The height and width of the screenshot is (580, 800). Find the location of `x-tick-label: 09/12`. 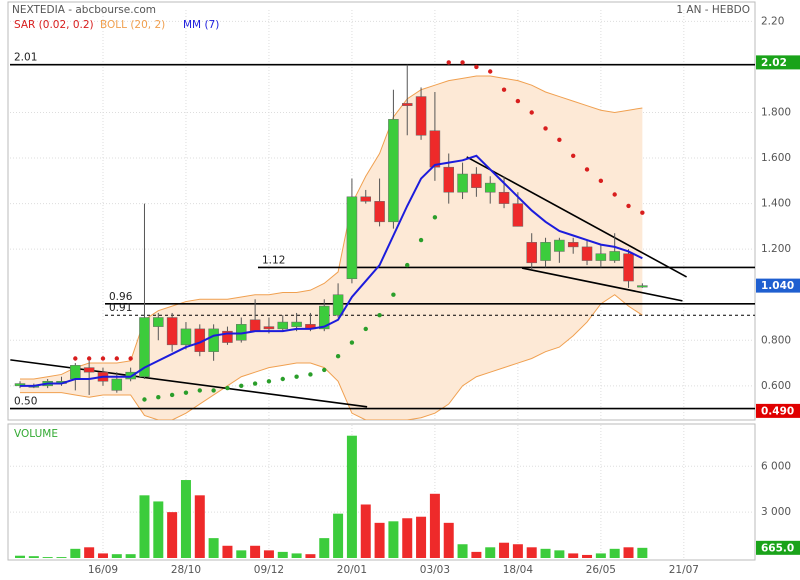

x-tick-label: 09/12 is located at coordinates (269, 570).